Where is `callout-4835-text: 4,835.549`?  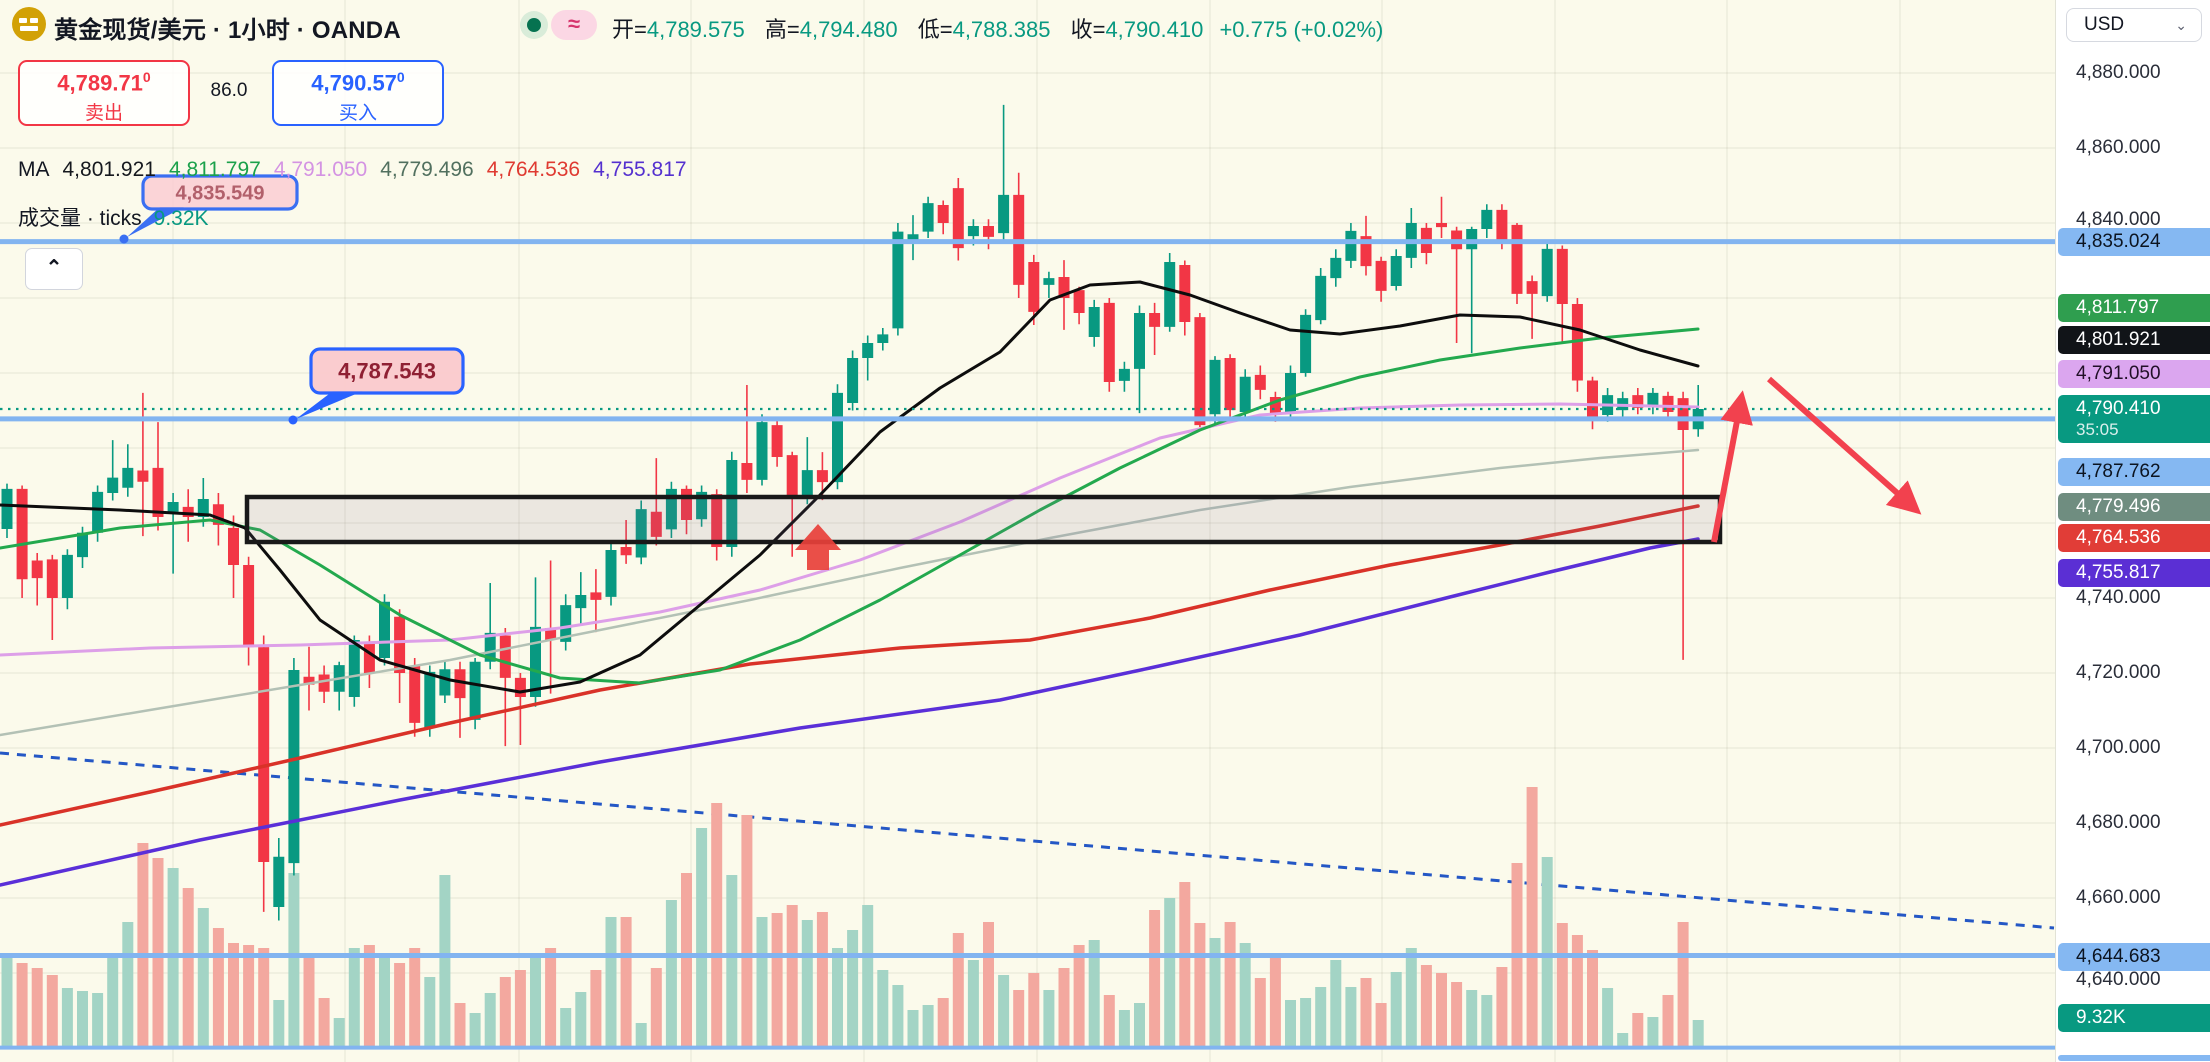 callout-4835-text: 4,835.549 is located at coordinates (220, 194).